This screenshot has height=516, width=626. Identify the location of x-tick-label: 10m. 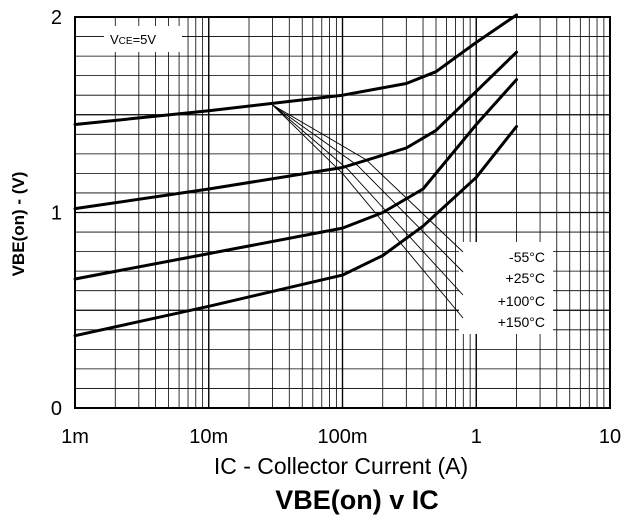
(208, 437).